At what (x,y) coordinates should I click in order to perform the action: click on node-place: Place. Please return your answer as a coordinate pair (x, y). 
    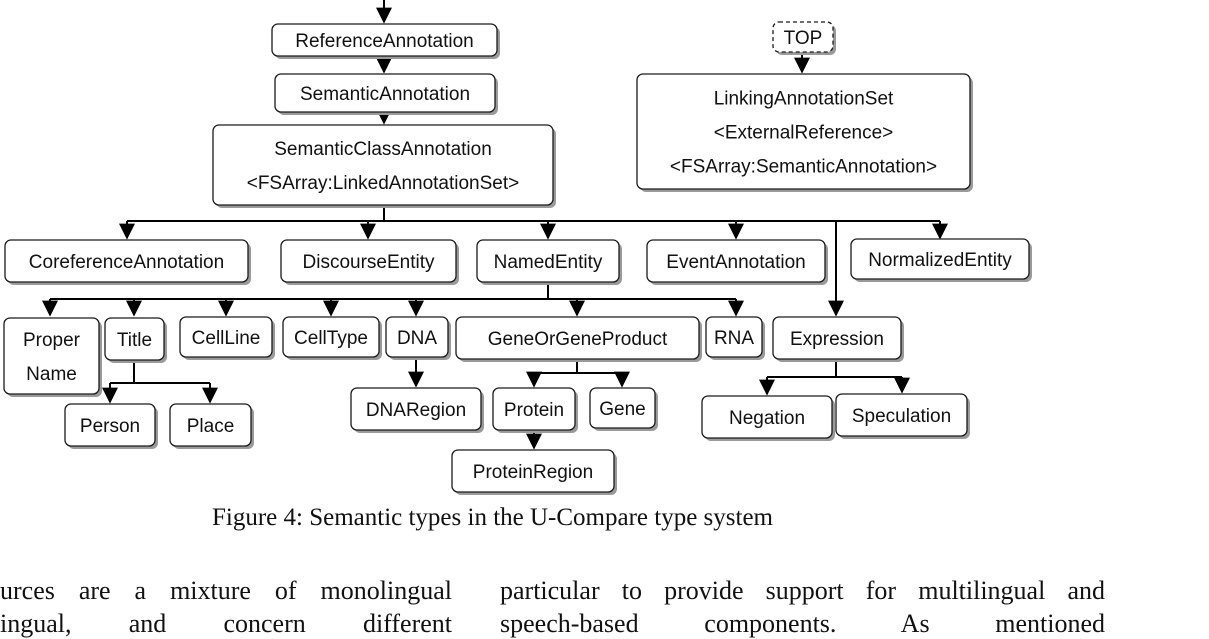
    Looking at the image, I should click on (211, 426).